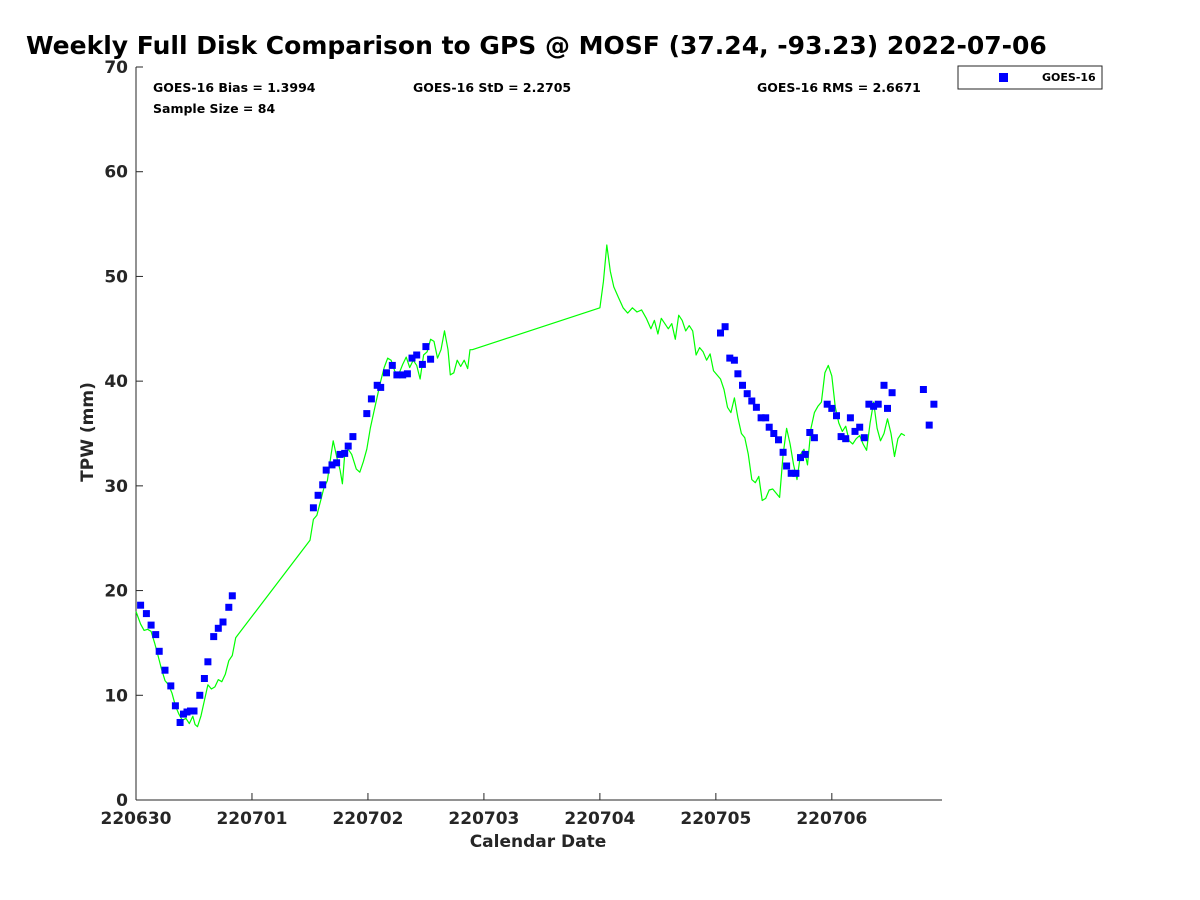  I want to click on legend-box, so click(1030, 77).